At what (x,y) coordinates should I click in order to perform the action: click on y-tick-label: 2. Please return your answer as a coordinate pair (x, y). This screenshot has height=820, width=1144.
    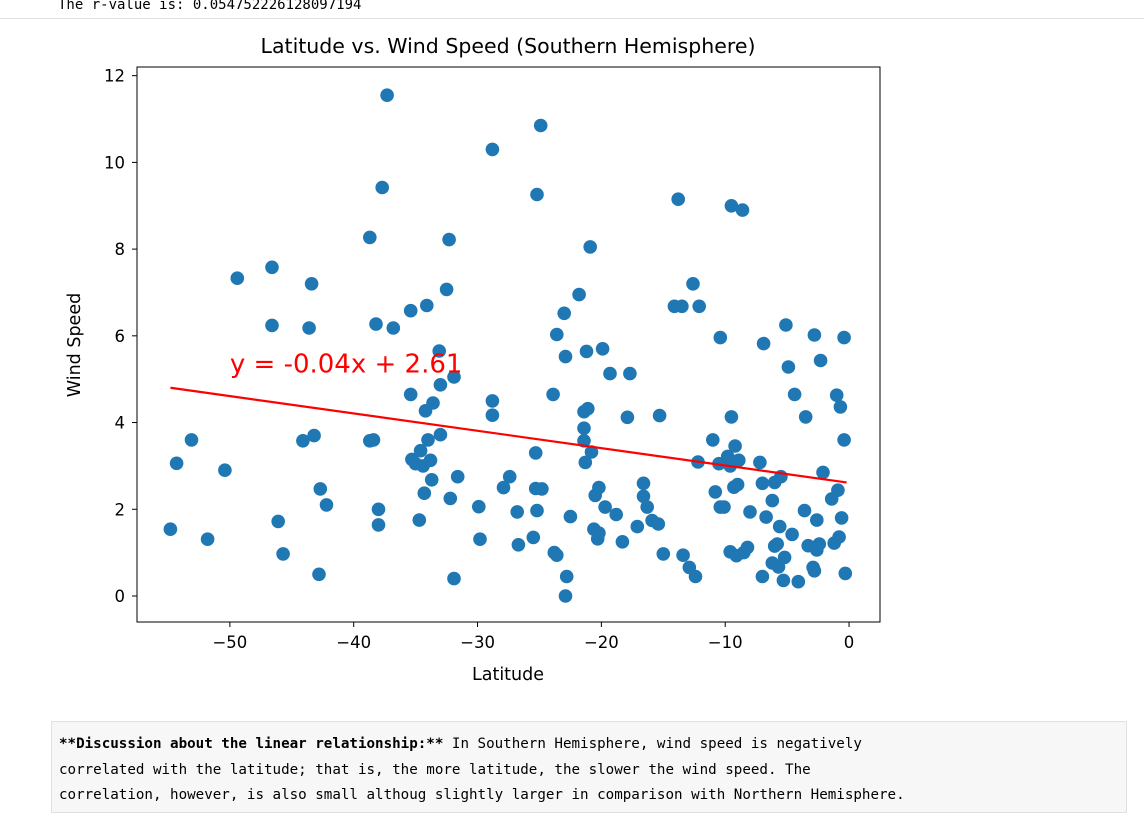
    Looking at the image, I should click on (120, 509).